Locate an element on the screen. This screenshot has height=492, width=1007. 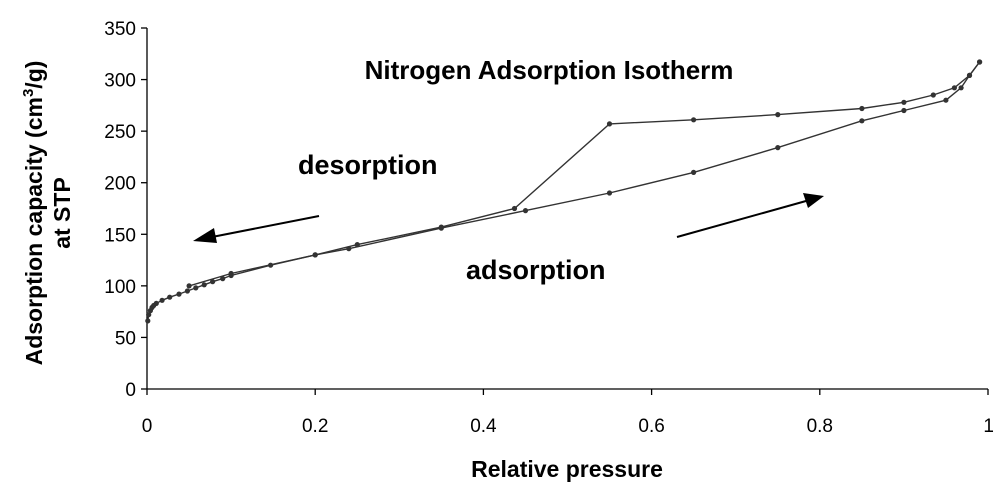
y-tick-label: 50 is located at coordinates (125, 338).